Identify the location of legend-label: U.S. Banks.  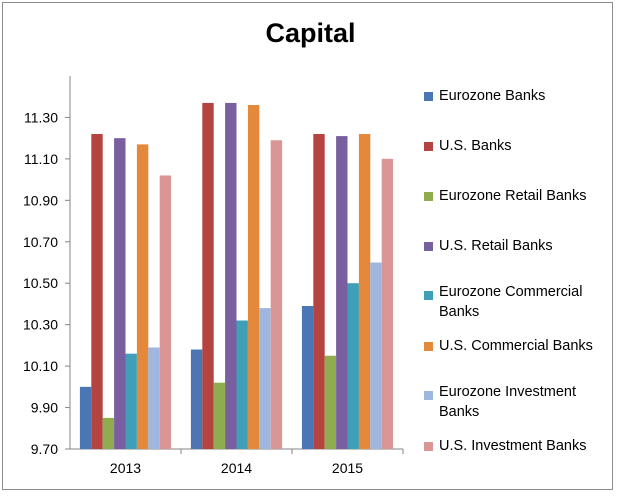
(475, 146).